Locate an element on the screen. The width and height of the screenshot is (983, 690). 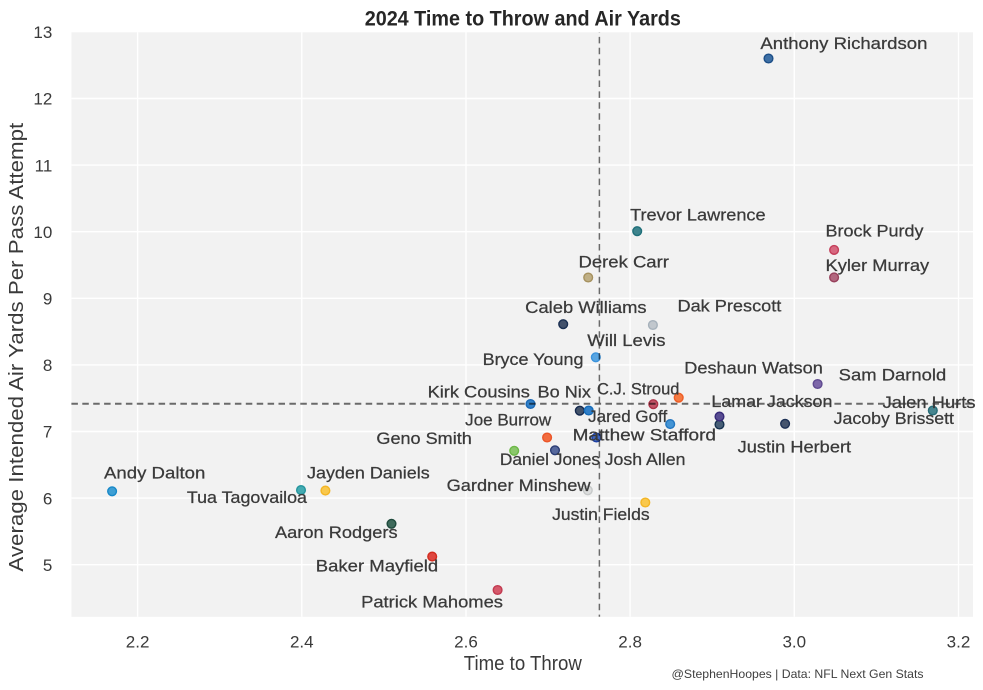
svg-text: Josh Allen is located at coordinates (645, 460).